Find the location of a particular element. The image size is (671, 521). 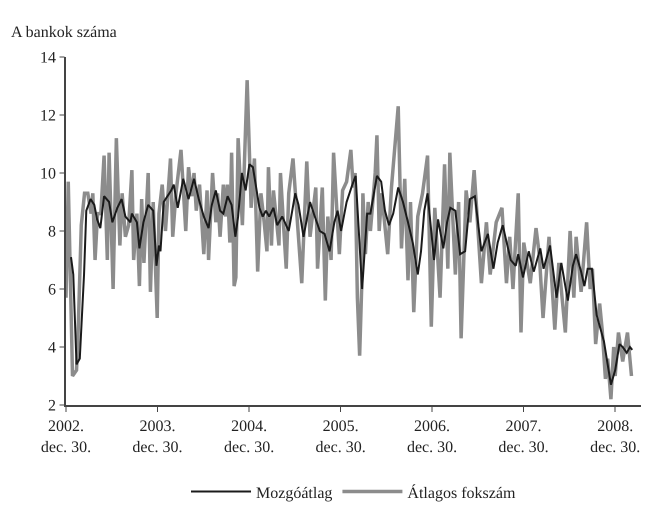

x-tick-label: 2006. dec. 30. is located at coordinates (432, 437).